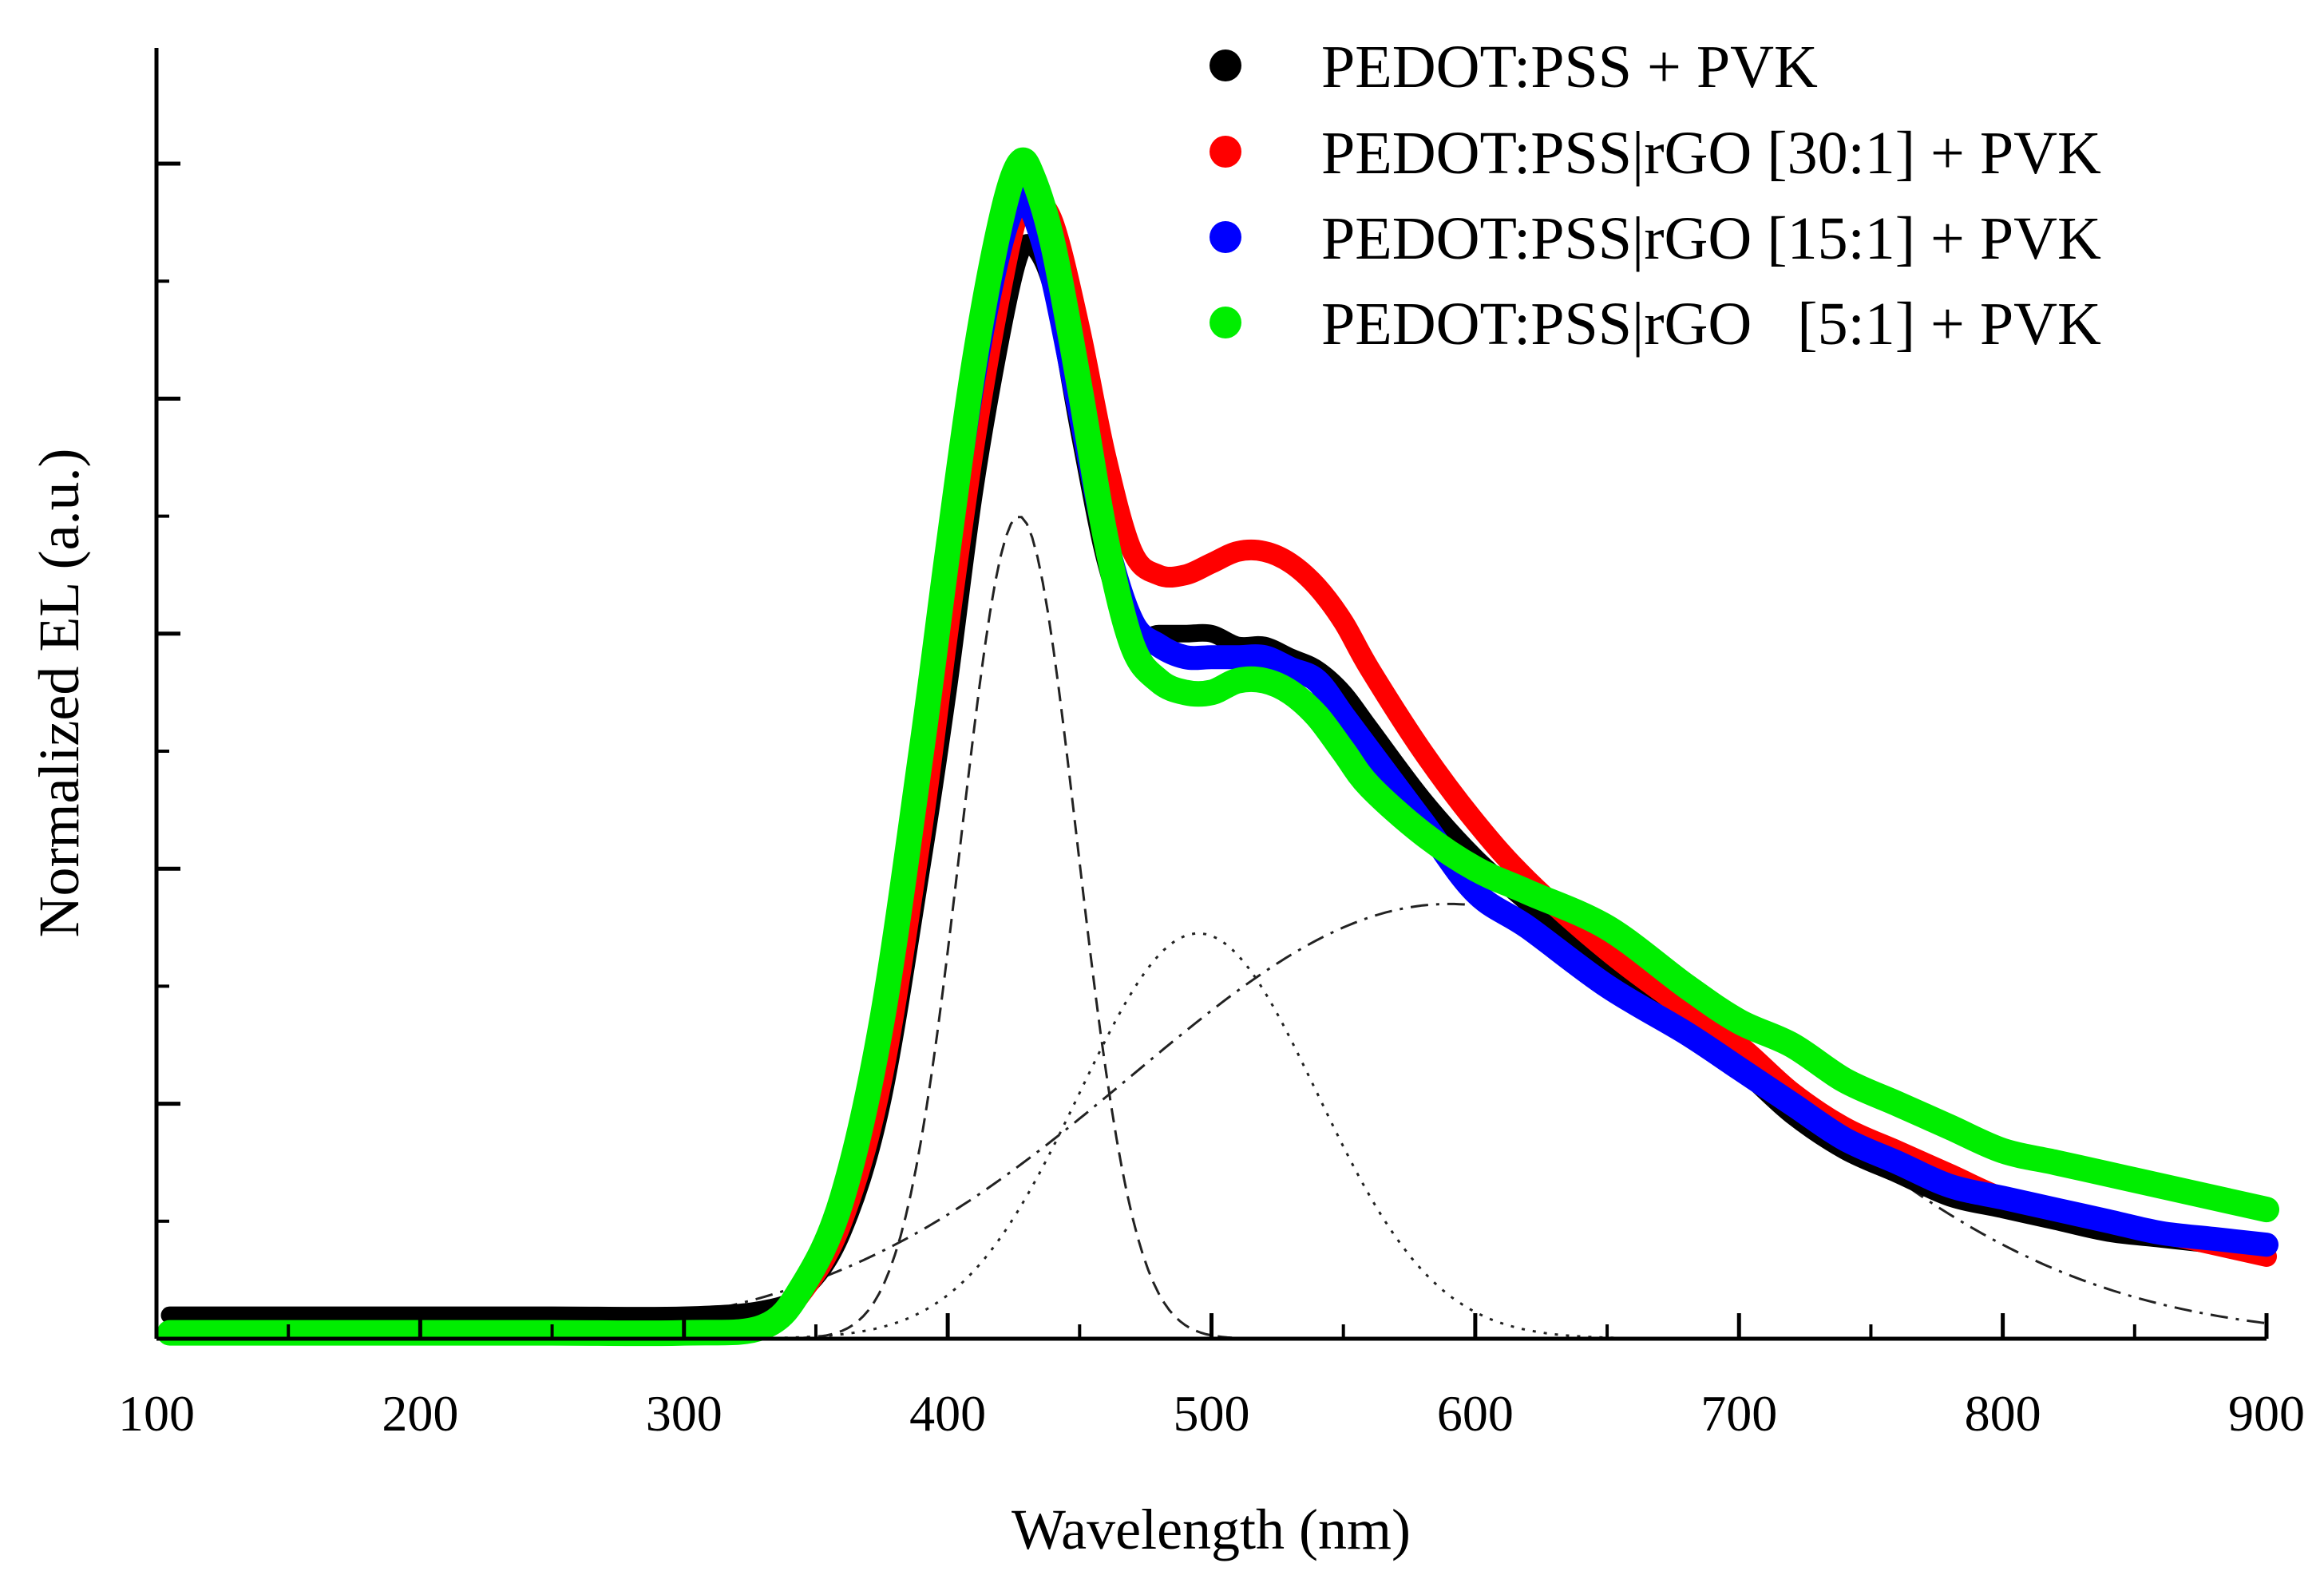  I want to click on x-tick-label: 900, so click(2266, 1413).